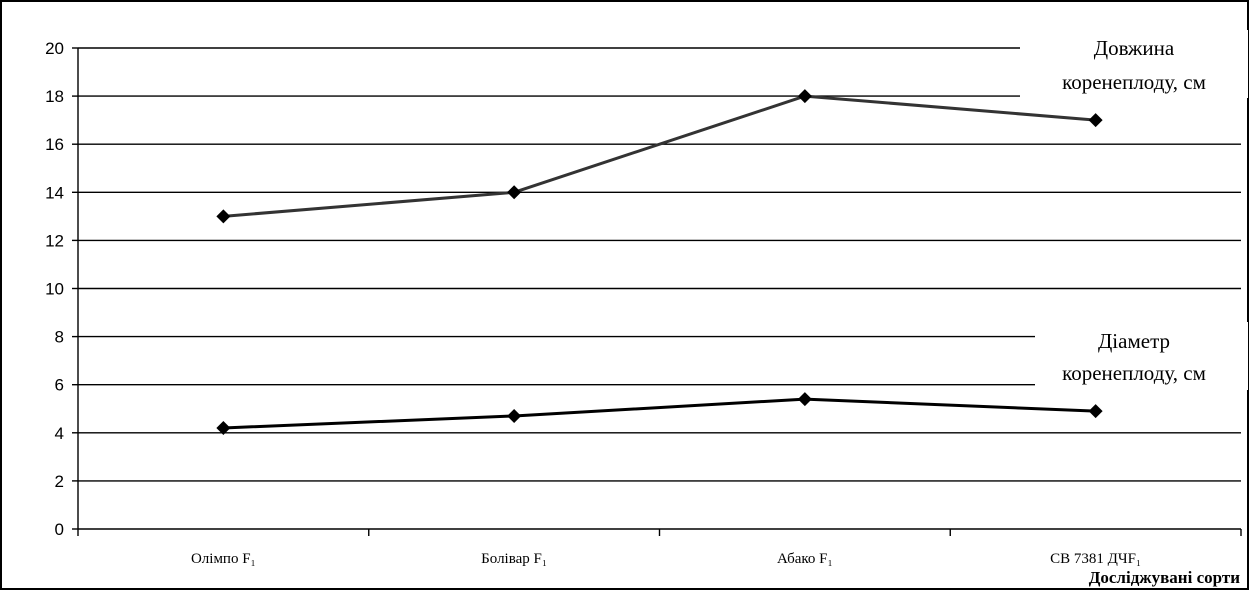  I want to click on y-tick-label-0: 0, so click(59, 529).